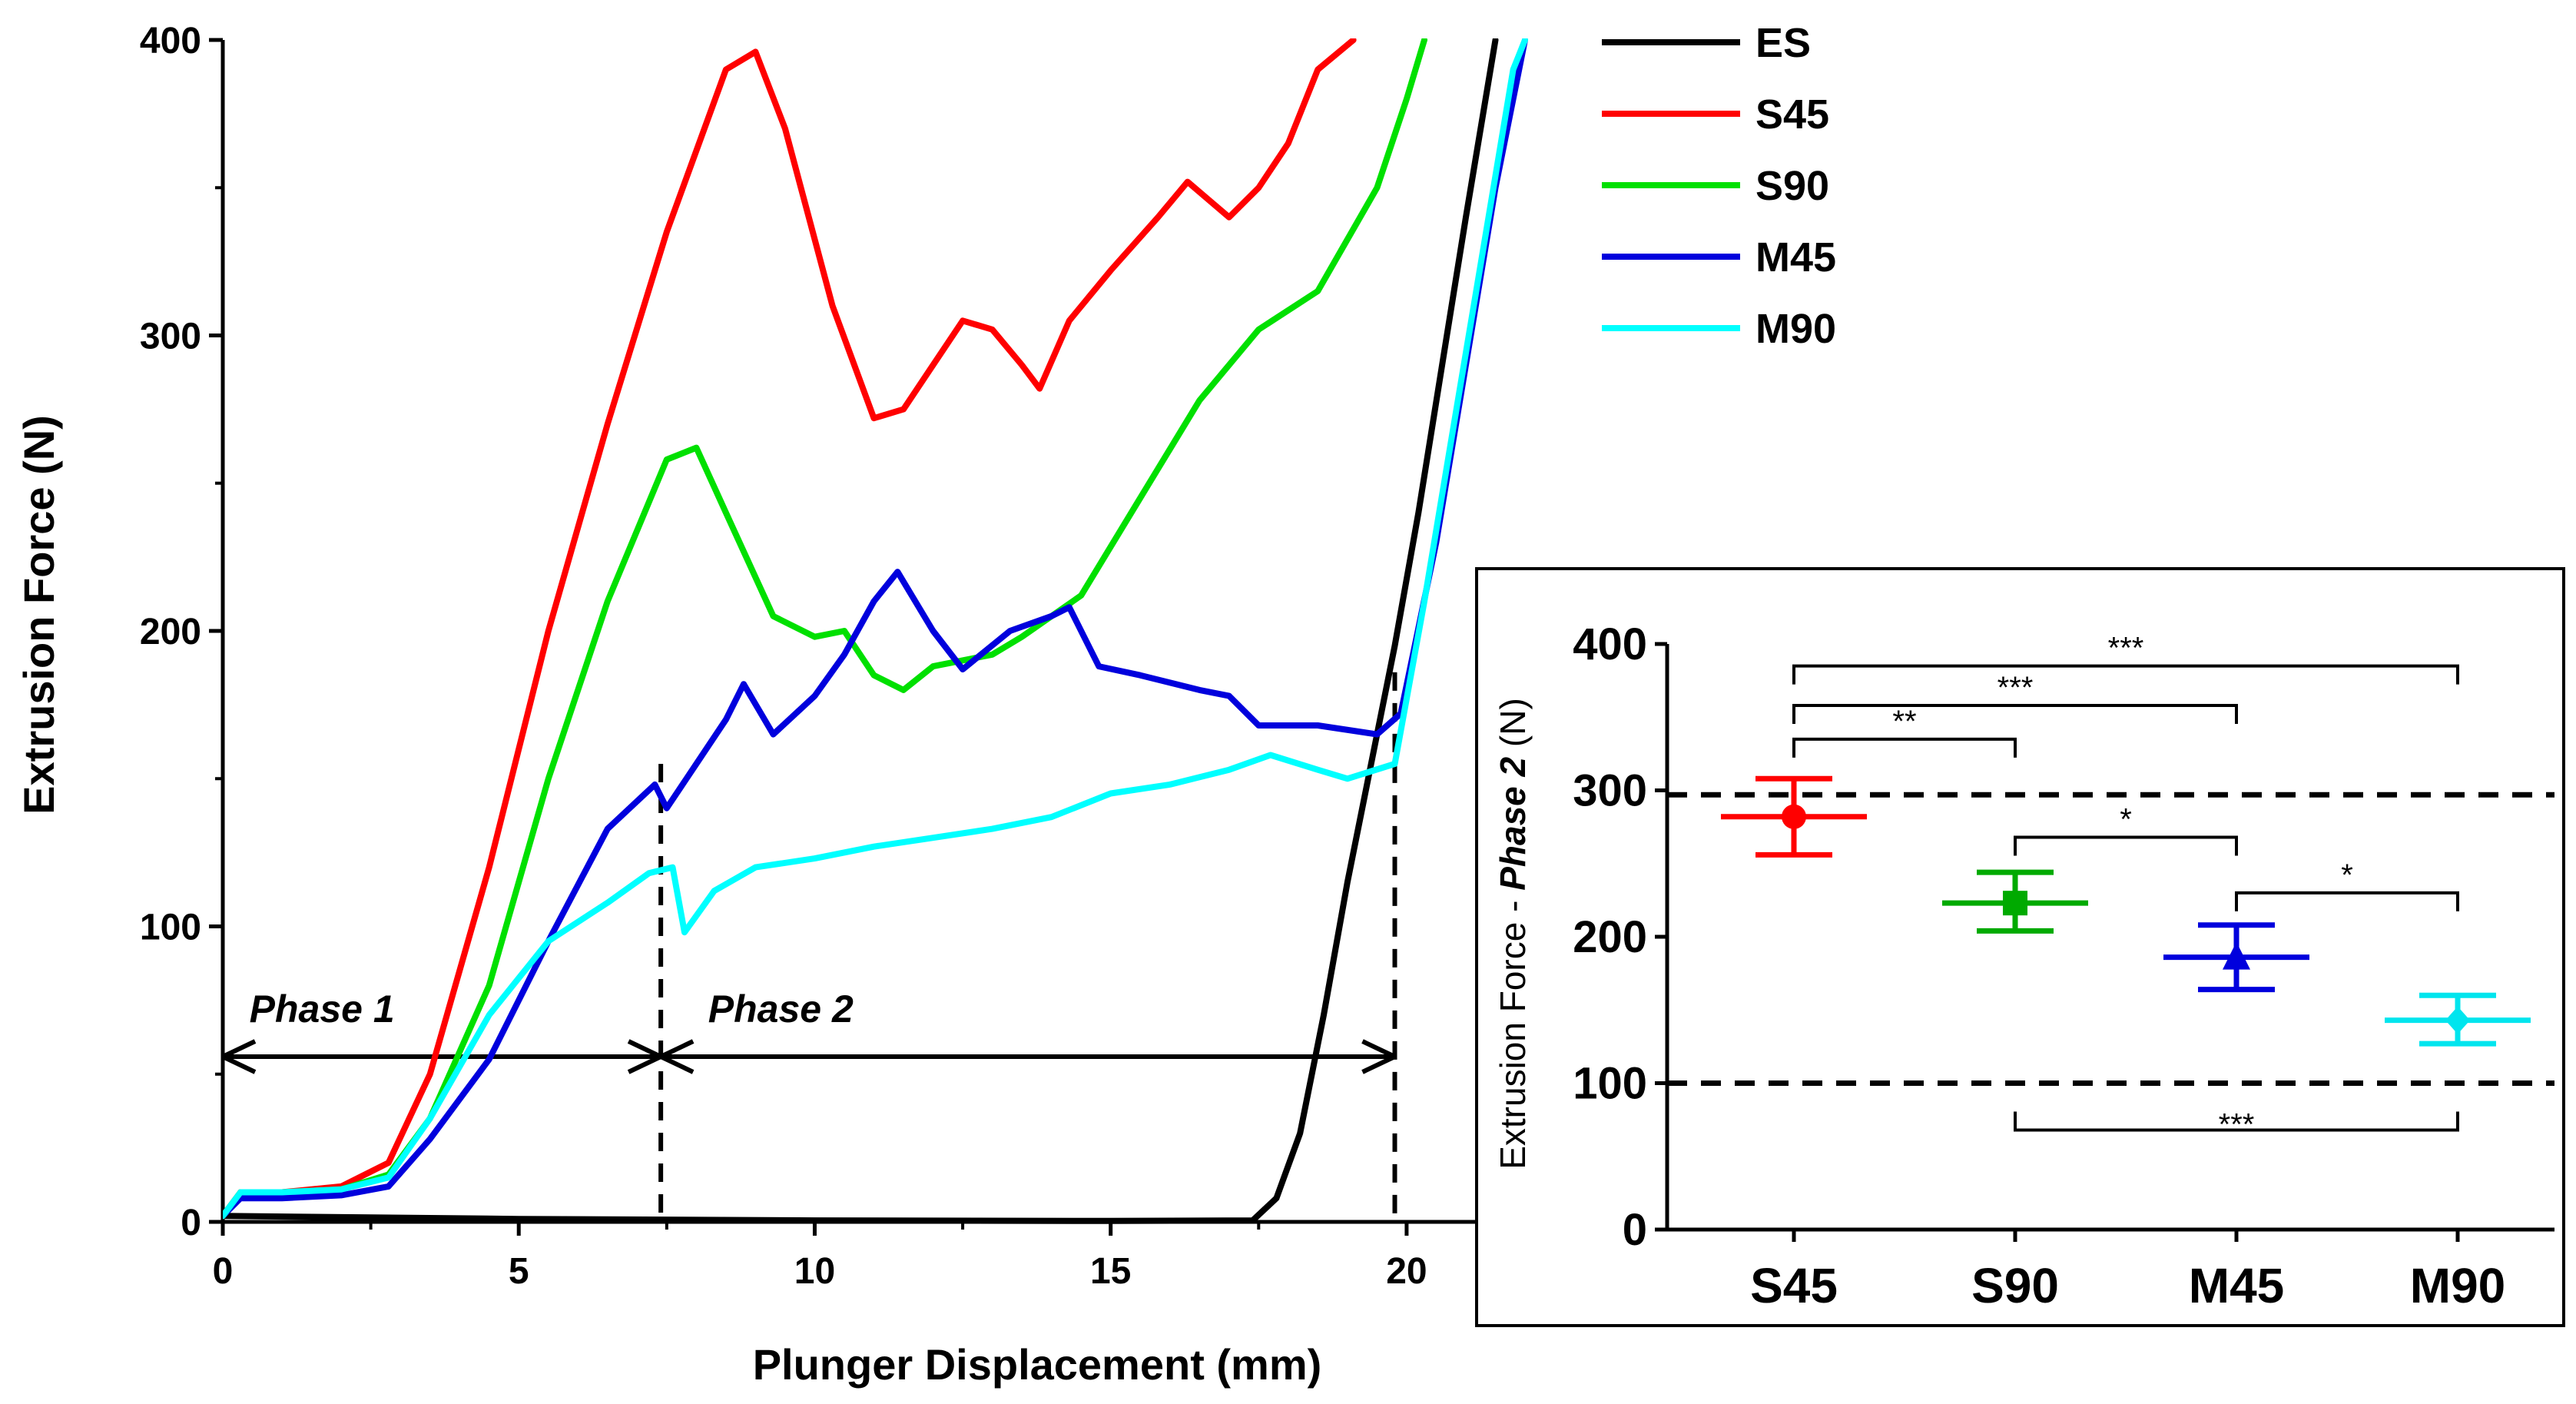  Describe the element at coordinates (1513, 727) in the screenshot. I see `inset-y-label-part: (N)` at that location.